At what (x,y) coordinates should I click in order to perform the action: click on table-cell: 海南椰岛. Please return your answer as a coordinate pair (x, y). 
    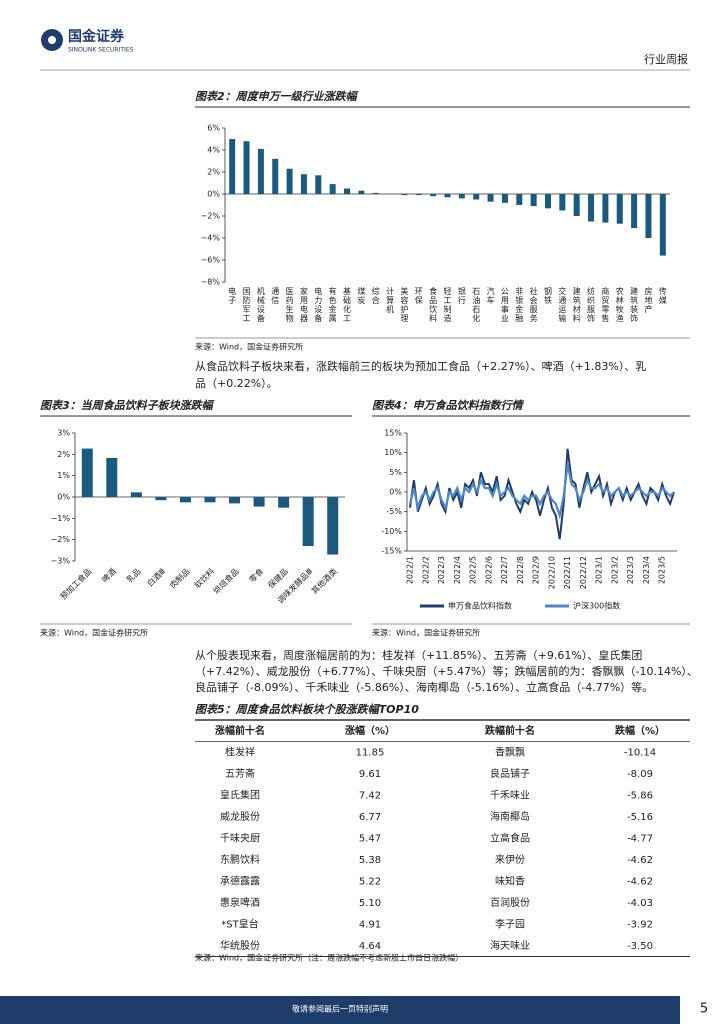
    Looking at the image, I should click on (510, 816).